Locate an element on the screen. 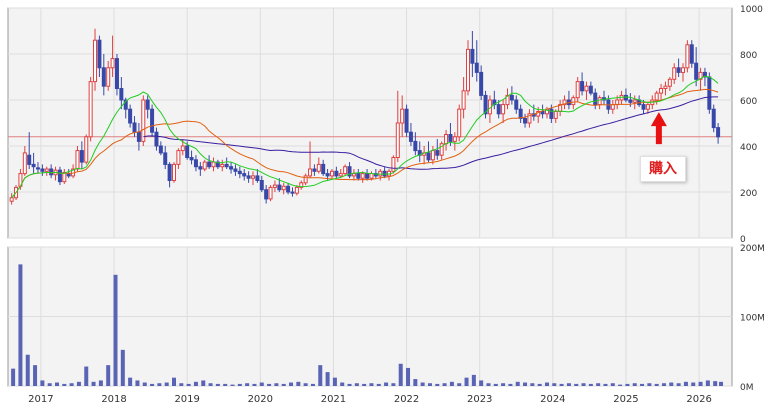  x-tick-label: 2021 is located at coordinates (333, 399).